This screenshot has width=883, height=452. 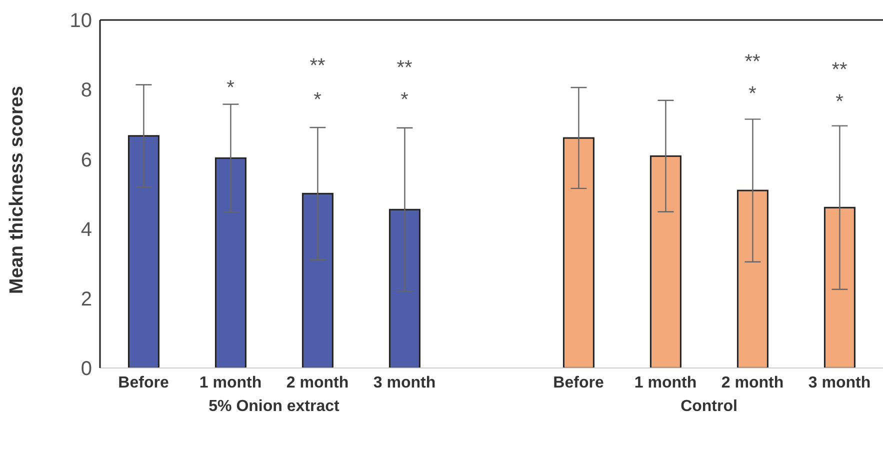 What do you see at coordinates (17, 190) in the screenshot?
I see `y-axis-title: Mean thickness scores` at bounding box center [17, 190].